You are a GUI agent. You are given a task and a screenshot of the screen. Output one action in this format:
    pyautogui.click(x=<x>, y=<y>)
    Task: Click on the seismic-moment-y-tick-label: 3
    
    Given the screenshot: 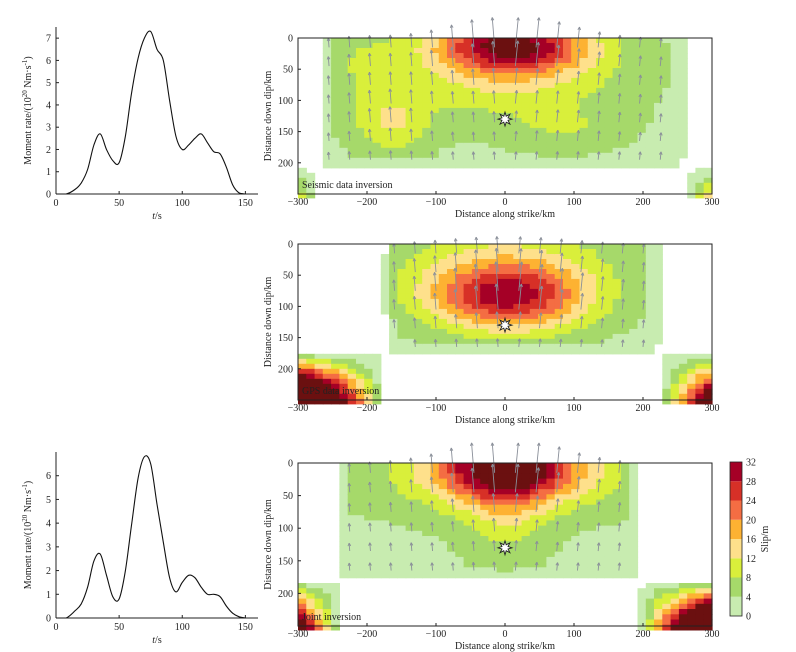 What is the action you would take?
    pyautogui.click(x=48, y=128)
    